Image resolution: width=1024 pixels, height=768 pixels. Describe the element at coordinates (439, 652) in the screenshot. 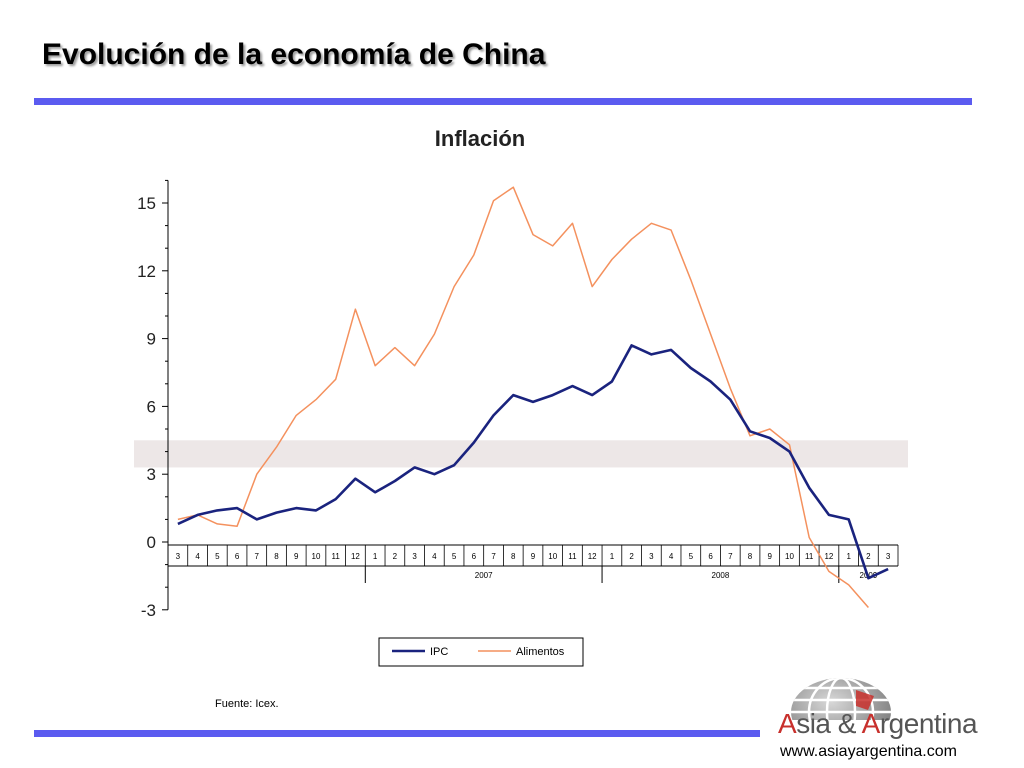

I see `legend-label-ipc: IPC` at that location.